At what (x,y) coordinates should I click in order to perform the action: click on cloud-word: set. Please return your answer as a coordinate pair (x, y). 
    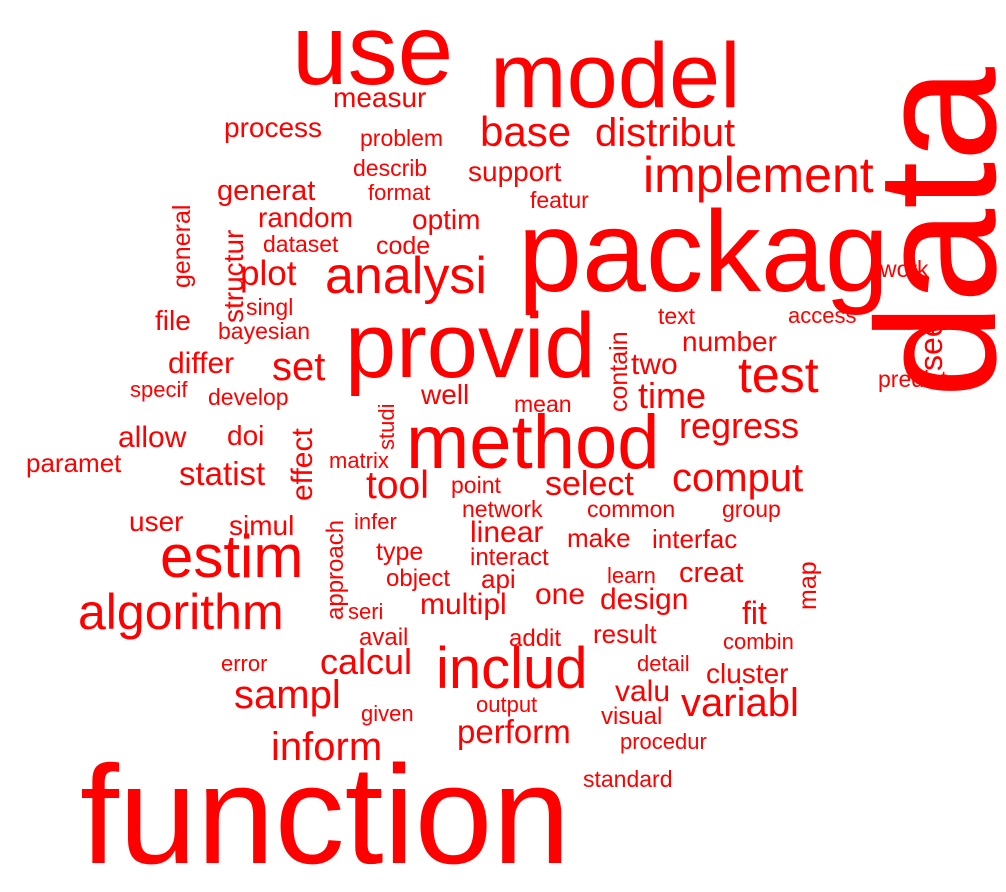
    Looking at the image, I should click on (299, 367).